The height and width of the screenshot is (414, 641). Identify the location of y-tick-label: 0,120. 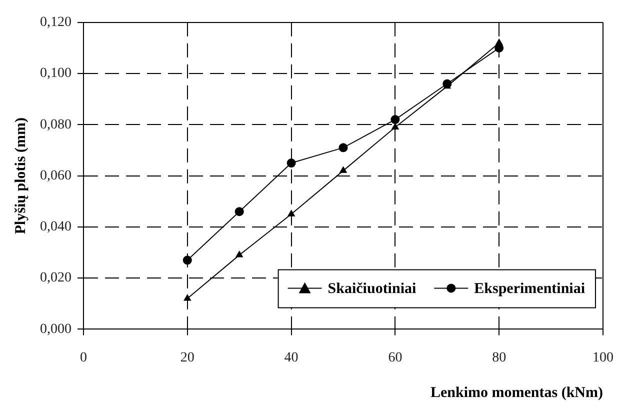
(56, 22).